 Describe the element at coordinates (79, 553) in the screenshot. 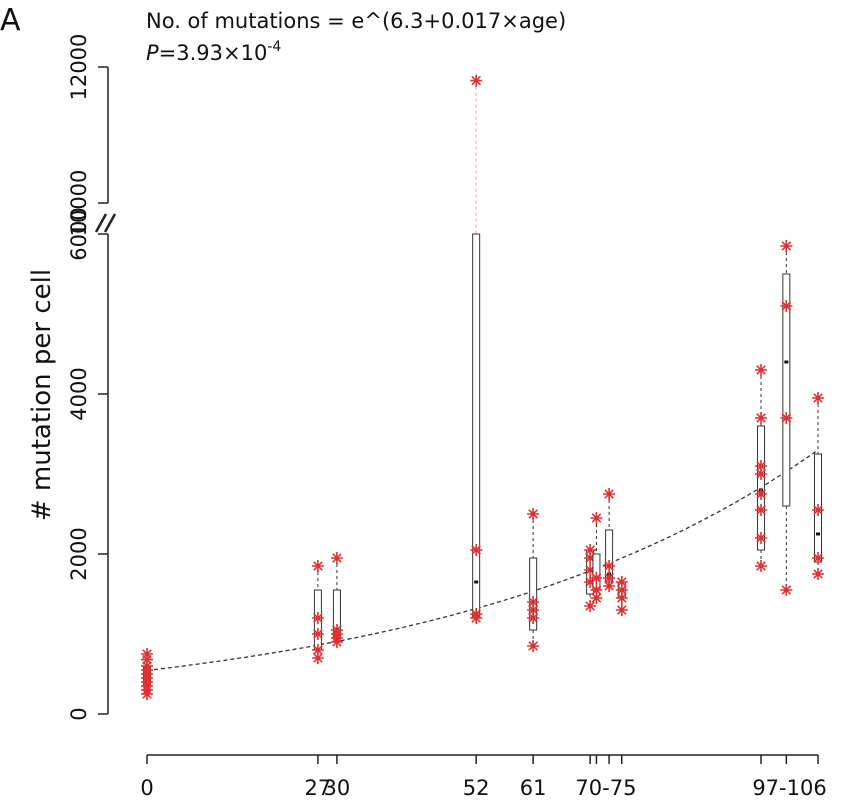

I see `y-tick-label: 2000` at that location.